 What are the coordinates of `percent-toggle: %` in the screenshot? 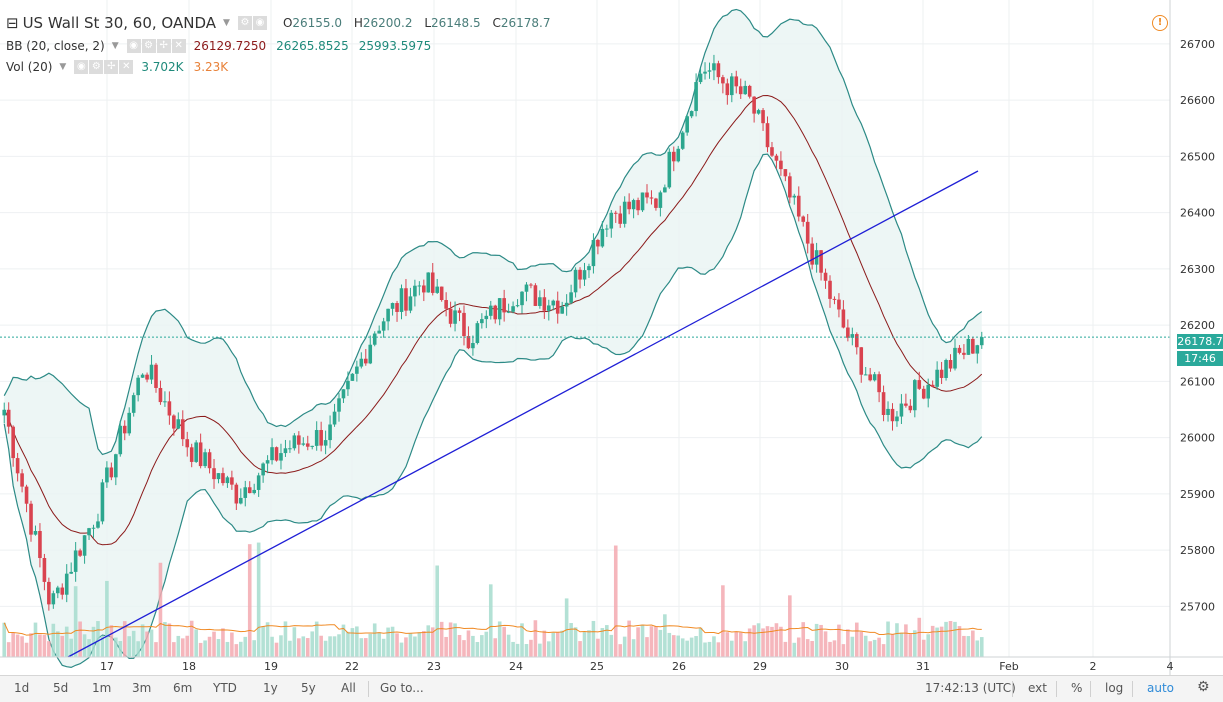 It's located at (1077, 688).